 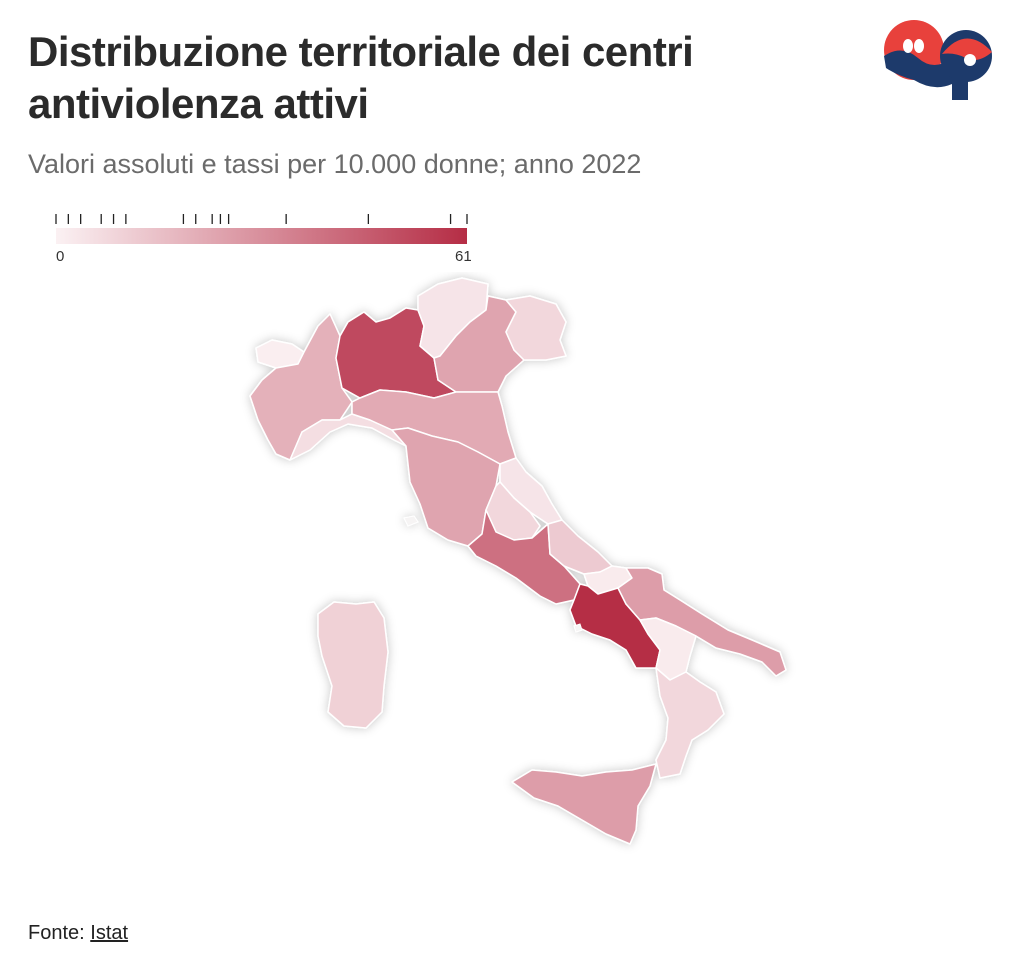 What do you see at coordinates (919, 46) in the screenshot?
I see `logo-eye-right` at bounding box center [919, 46].